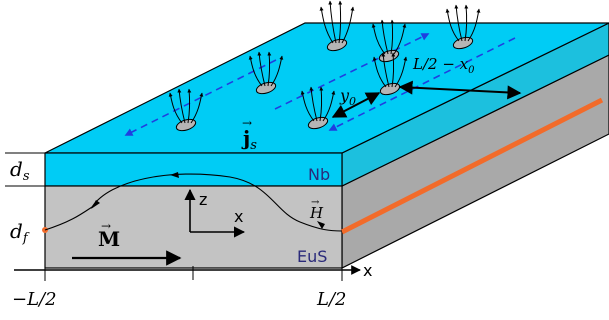  What do you see at coordinates (238, 216) in the screenshot?
I see `x-axis-inner-label: x` at bounding box center [238, 216].